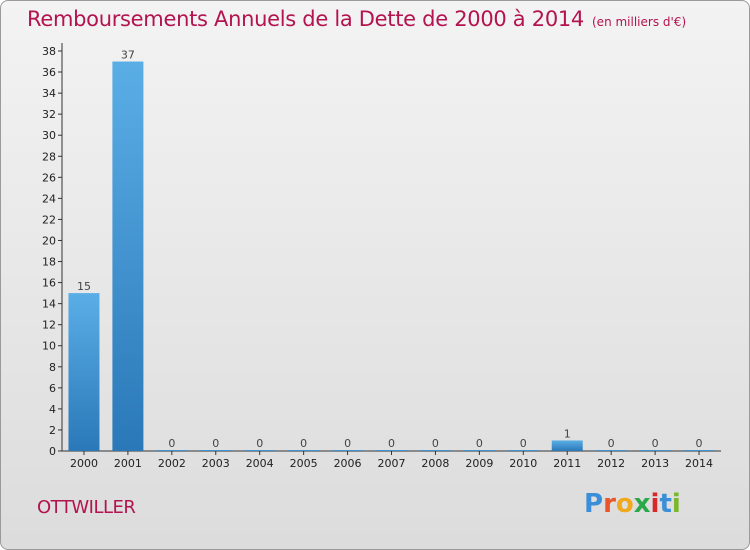  I want to click on y-tick-label: 38, so click(49, 51).